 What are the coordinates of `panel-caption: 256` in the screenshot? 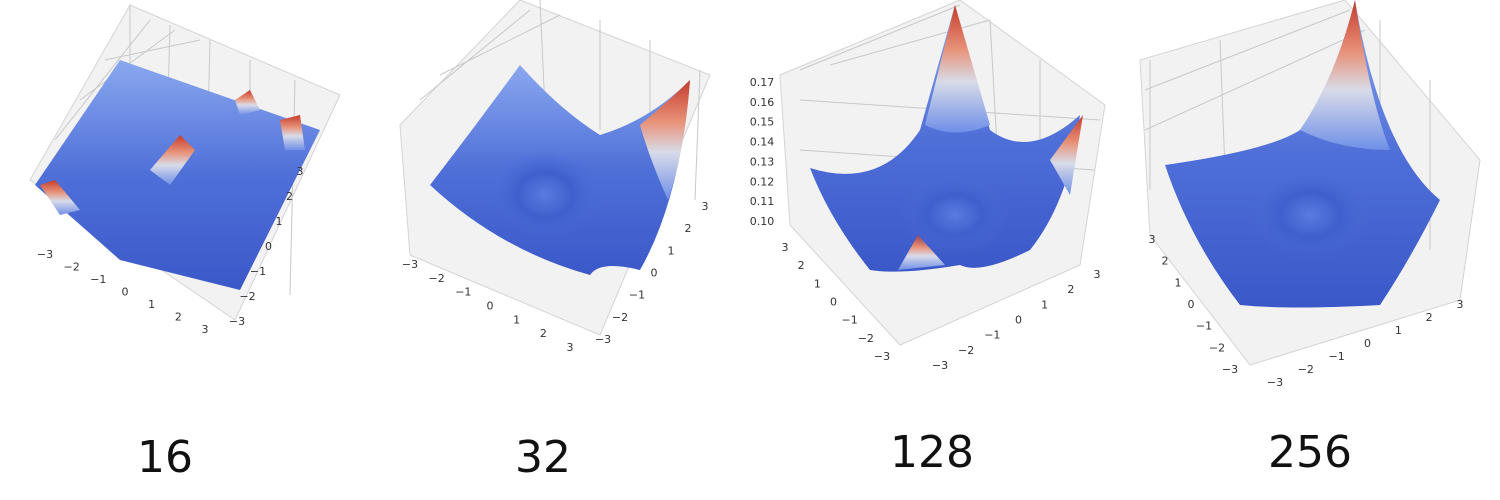 It's located at (1310, 452).